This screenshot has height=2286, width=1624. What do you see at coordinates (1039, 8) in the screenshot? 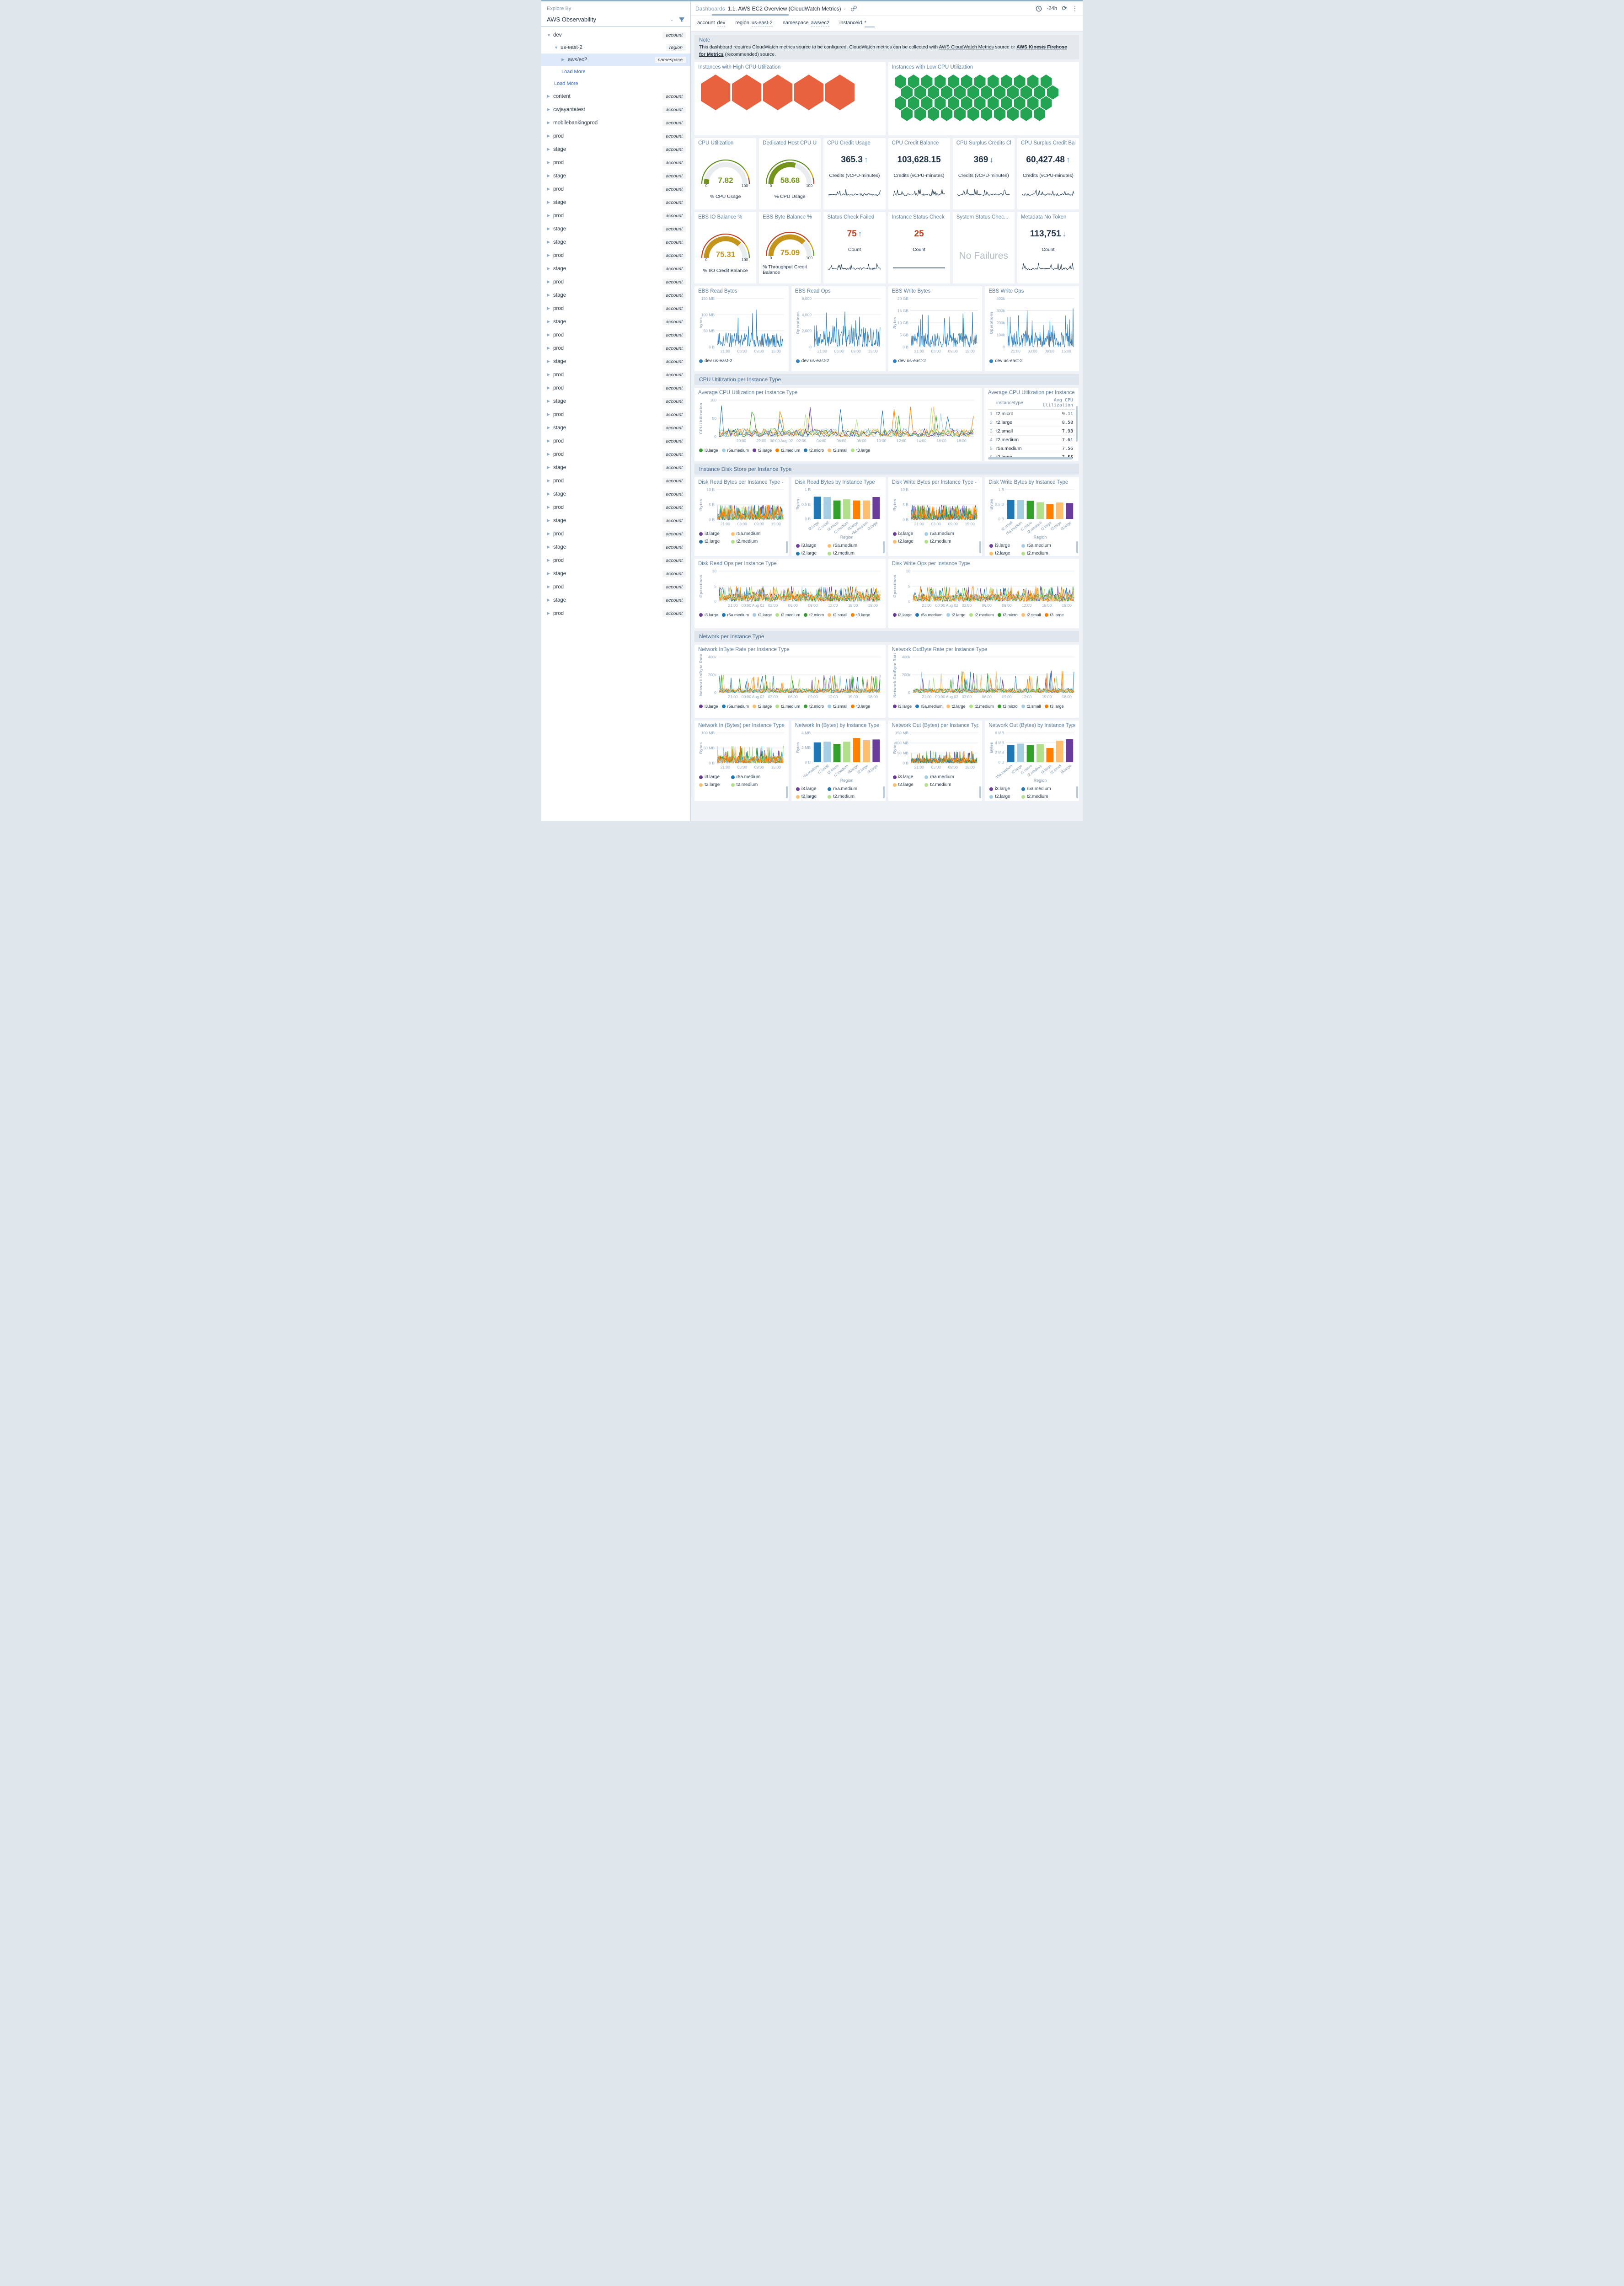
I see `clock-icon` at bounding box center [1039, 8].